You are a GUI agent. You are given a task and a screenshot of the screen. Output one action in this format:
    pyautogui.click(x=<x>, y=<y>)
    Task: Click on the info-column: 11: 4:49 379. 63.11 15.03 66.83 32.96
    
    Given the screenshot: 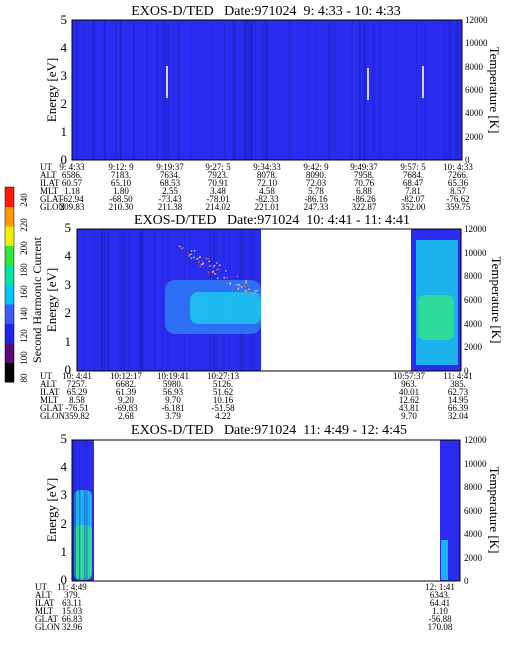 What is the action you would take?
    pyautogui.click(x=72, y=607)
    